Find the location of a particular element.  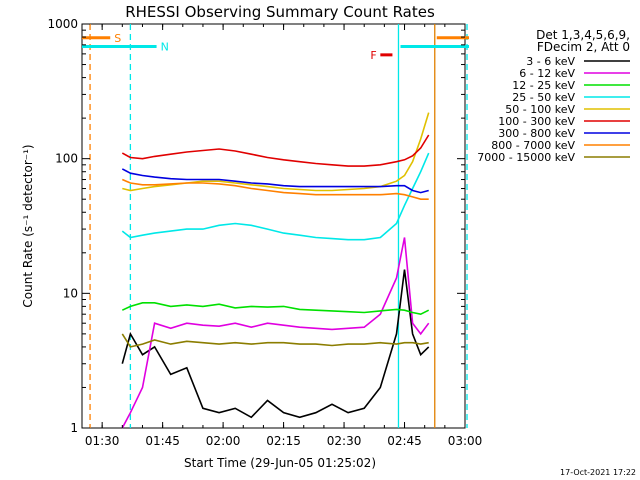

legend-label: 300 - 800 keV is located at coordinates (536, 133).